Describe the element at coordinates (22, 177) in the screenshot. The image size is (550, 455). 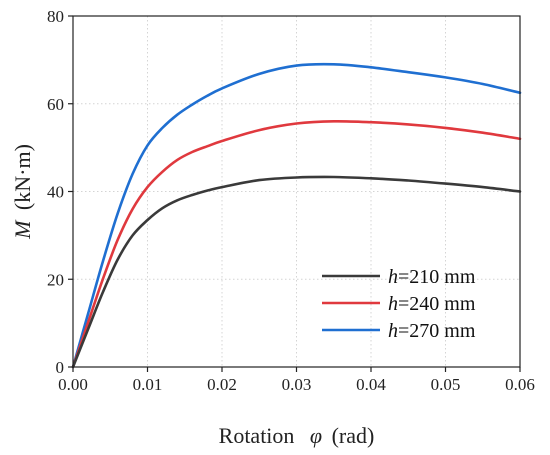
I see `y-axis-unit: (kN·m)` at that location.